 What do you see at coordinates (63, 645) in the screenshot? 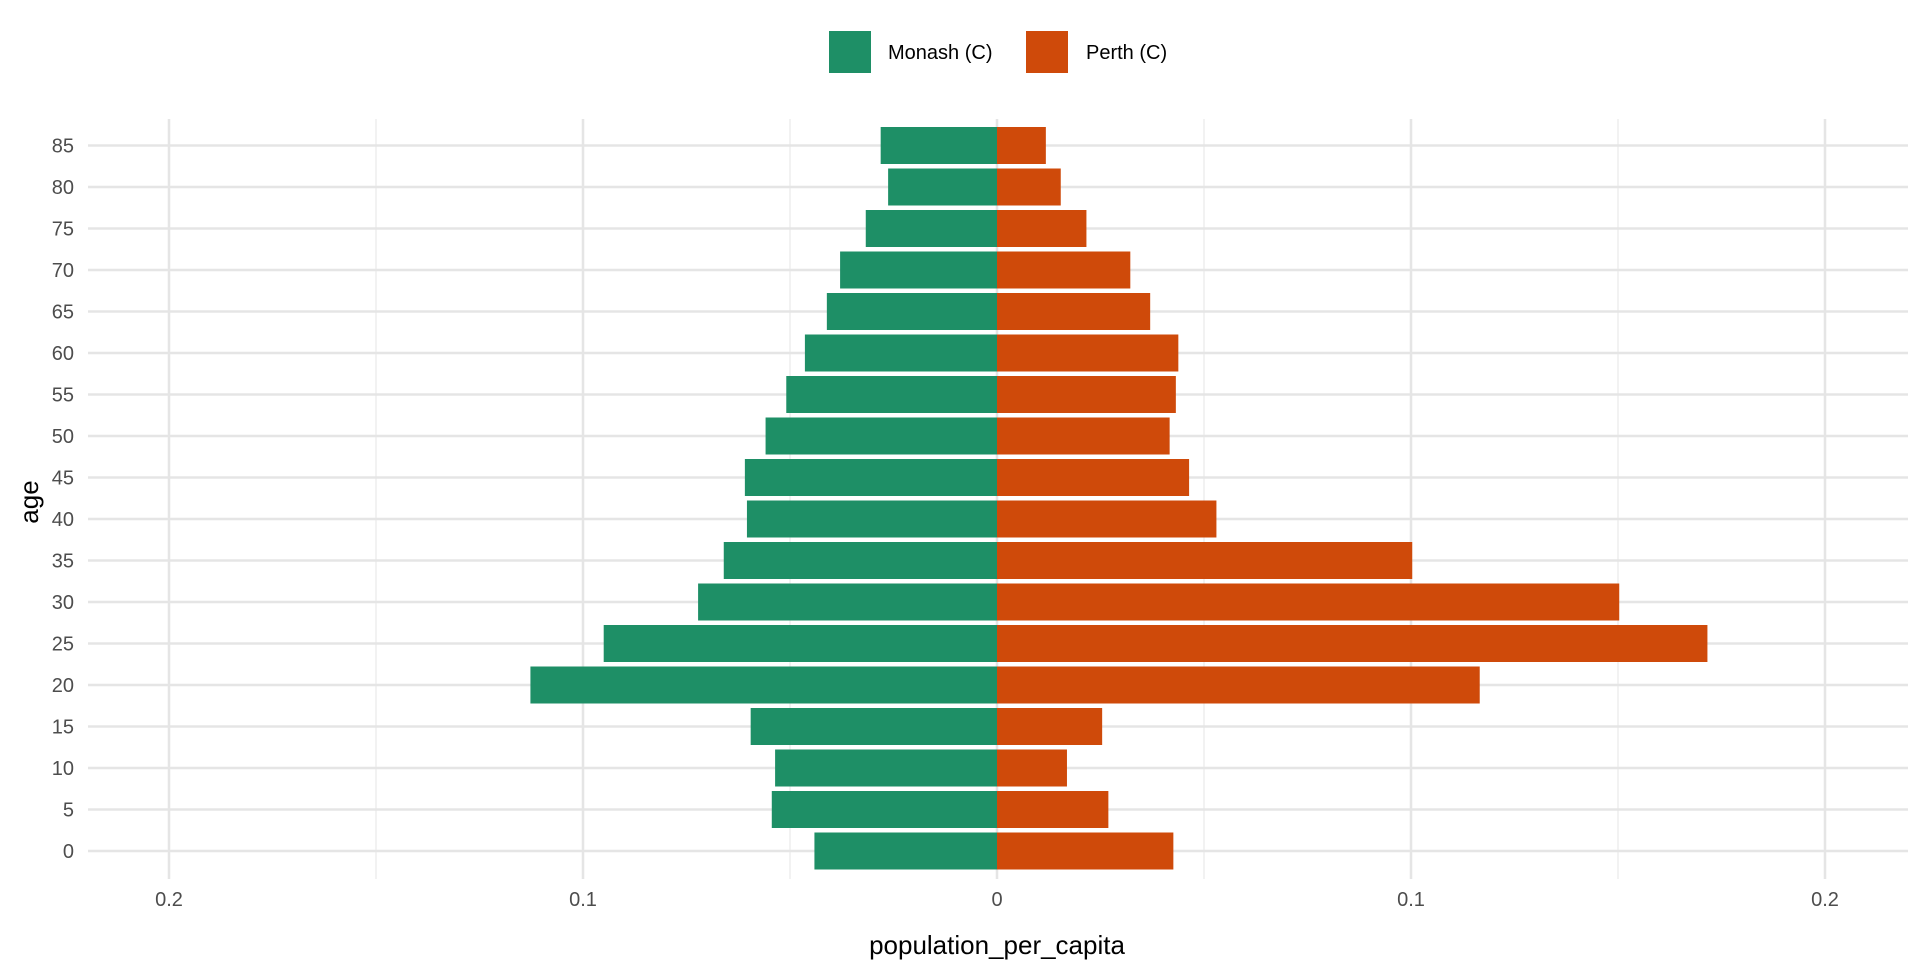
I see `y-tick-label: 25` at bounding box center [63, 645].